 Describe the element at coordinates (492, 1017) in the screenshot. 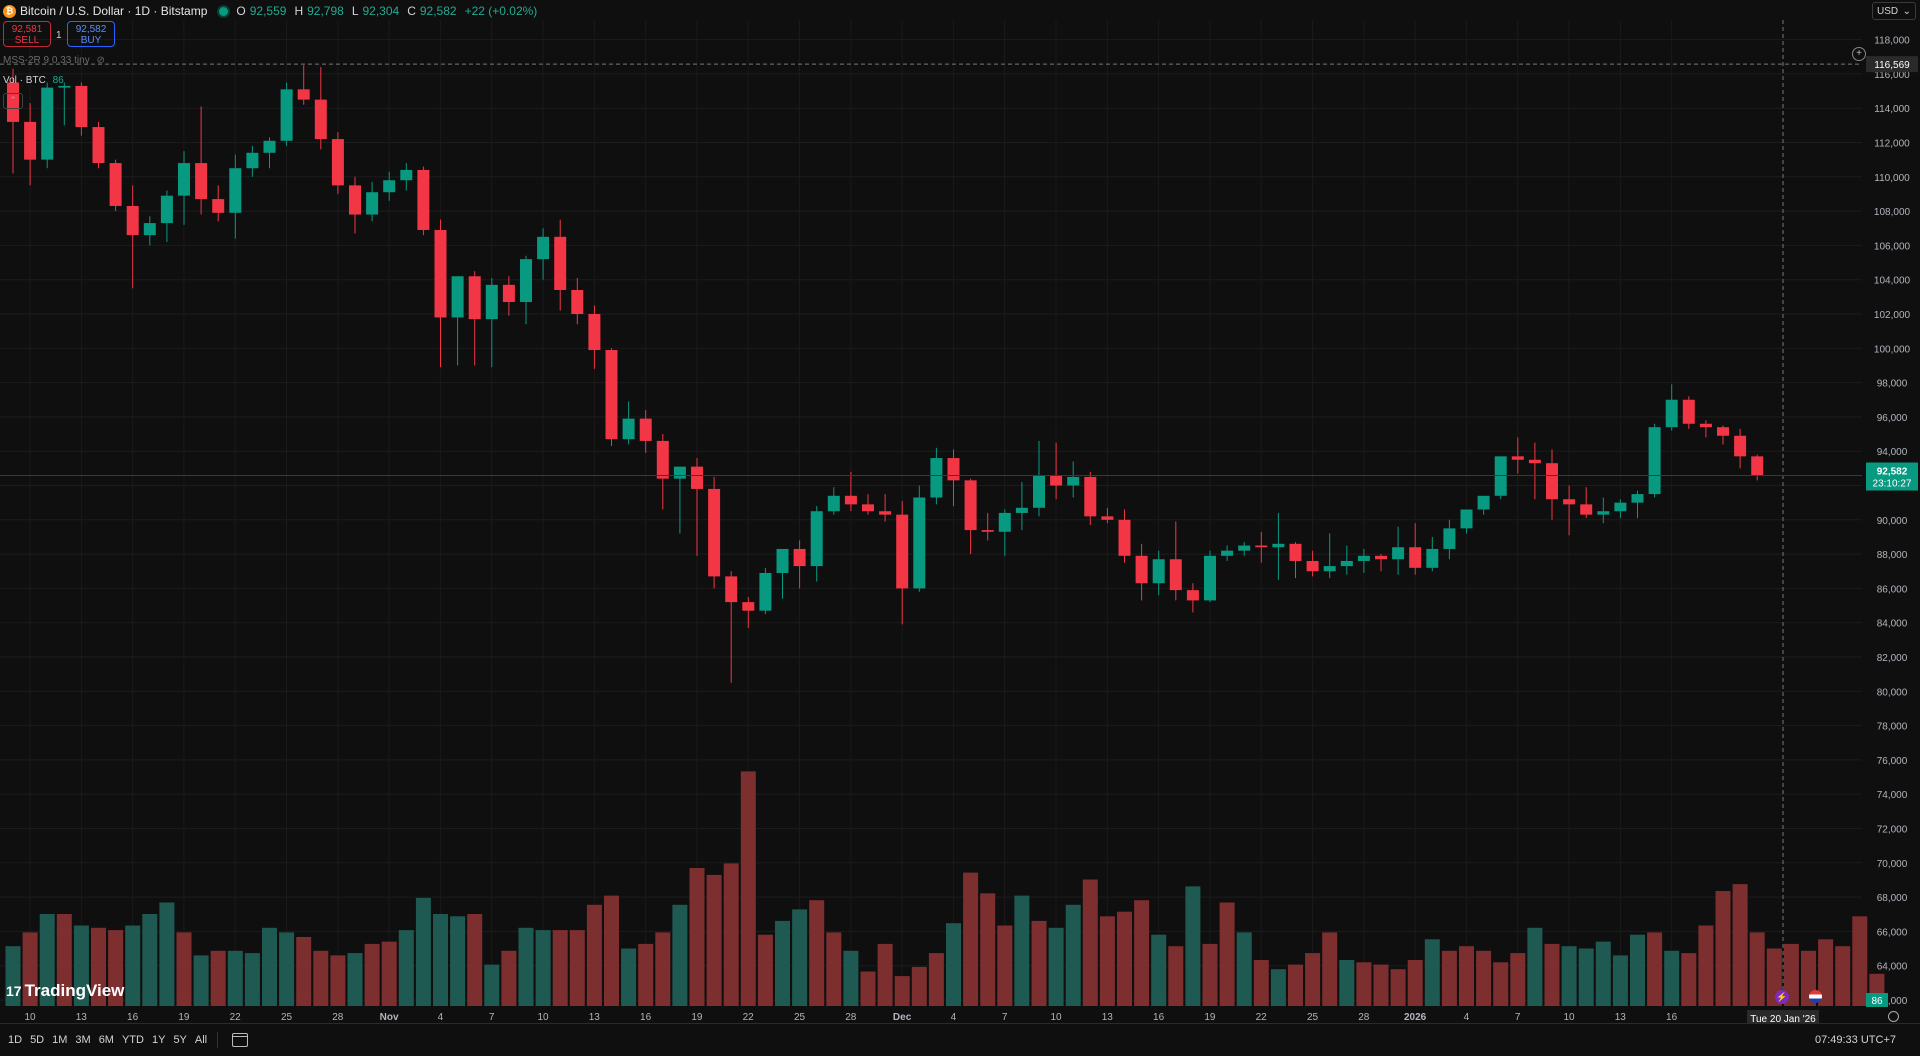

I see `time-tick-label: 7` at that location.